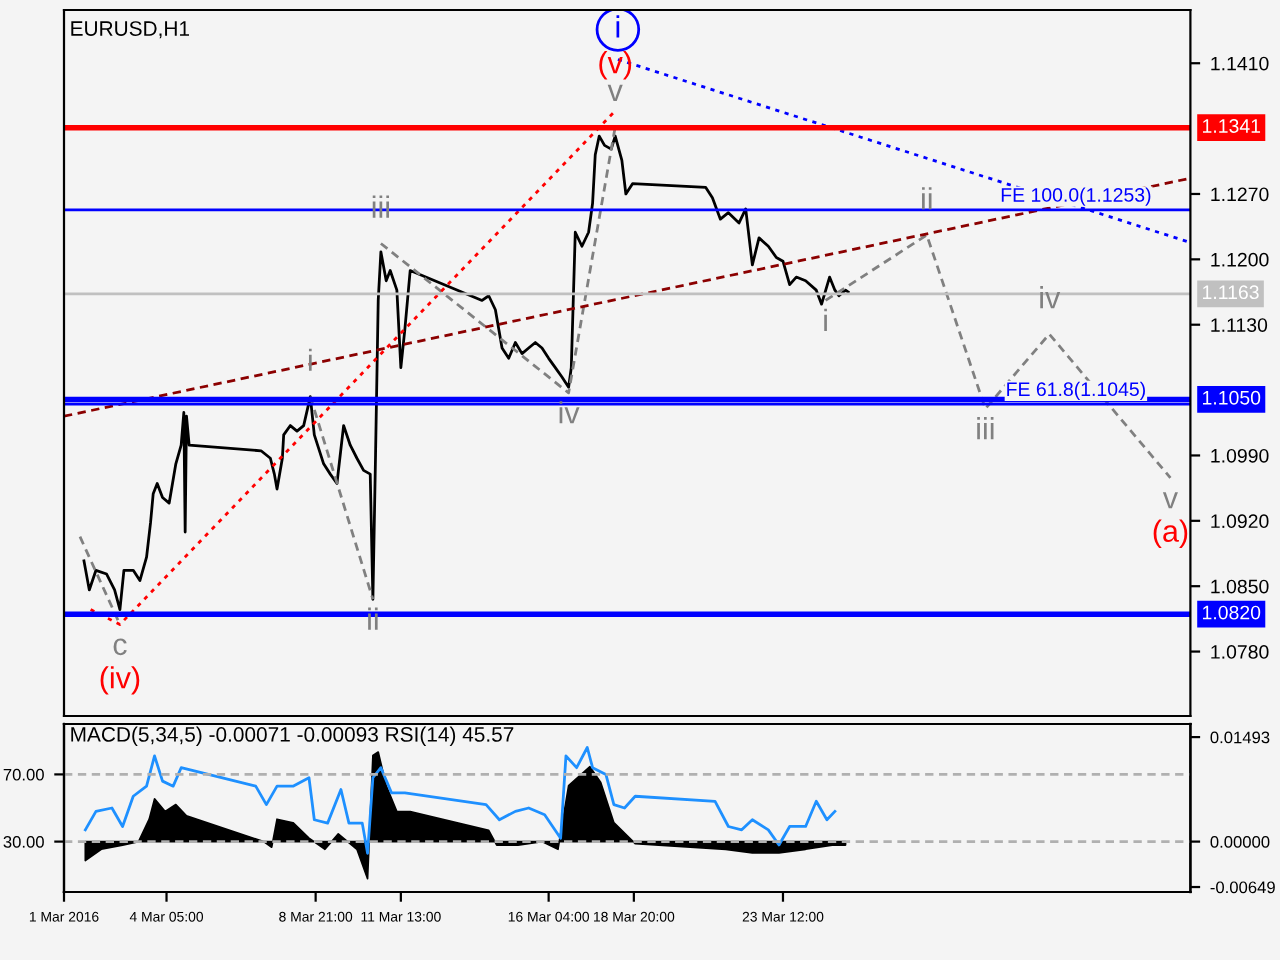  What do you see at coordinates (1240, 521) in the screenshot?
I see `y-tick-label: 1.0920` at bounding box center [1240, 521].